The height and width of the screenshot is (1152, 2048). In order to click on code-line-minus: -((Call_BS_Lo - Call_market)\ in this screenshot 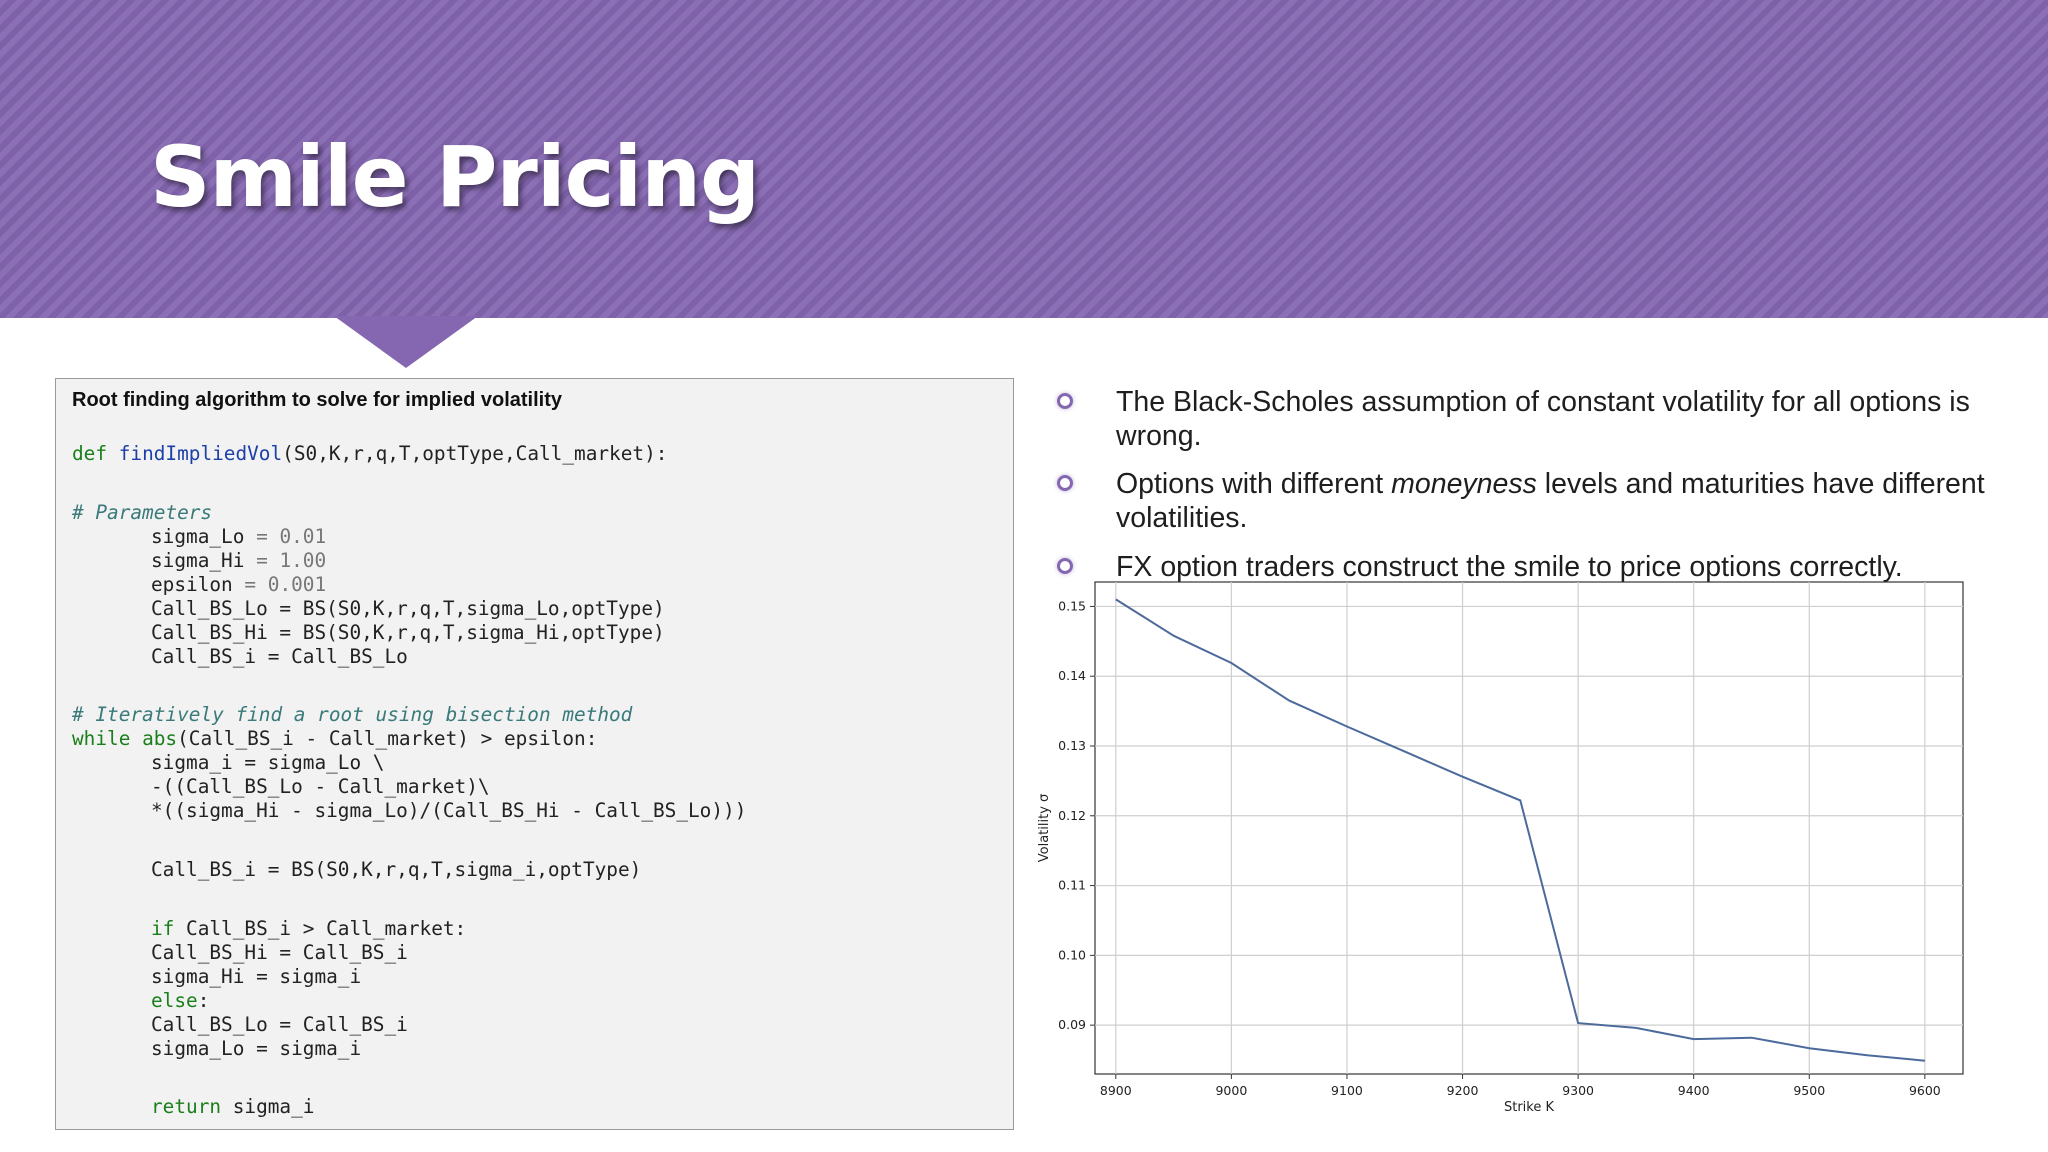, I will do `click(320, 786)`.